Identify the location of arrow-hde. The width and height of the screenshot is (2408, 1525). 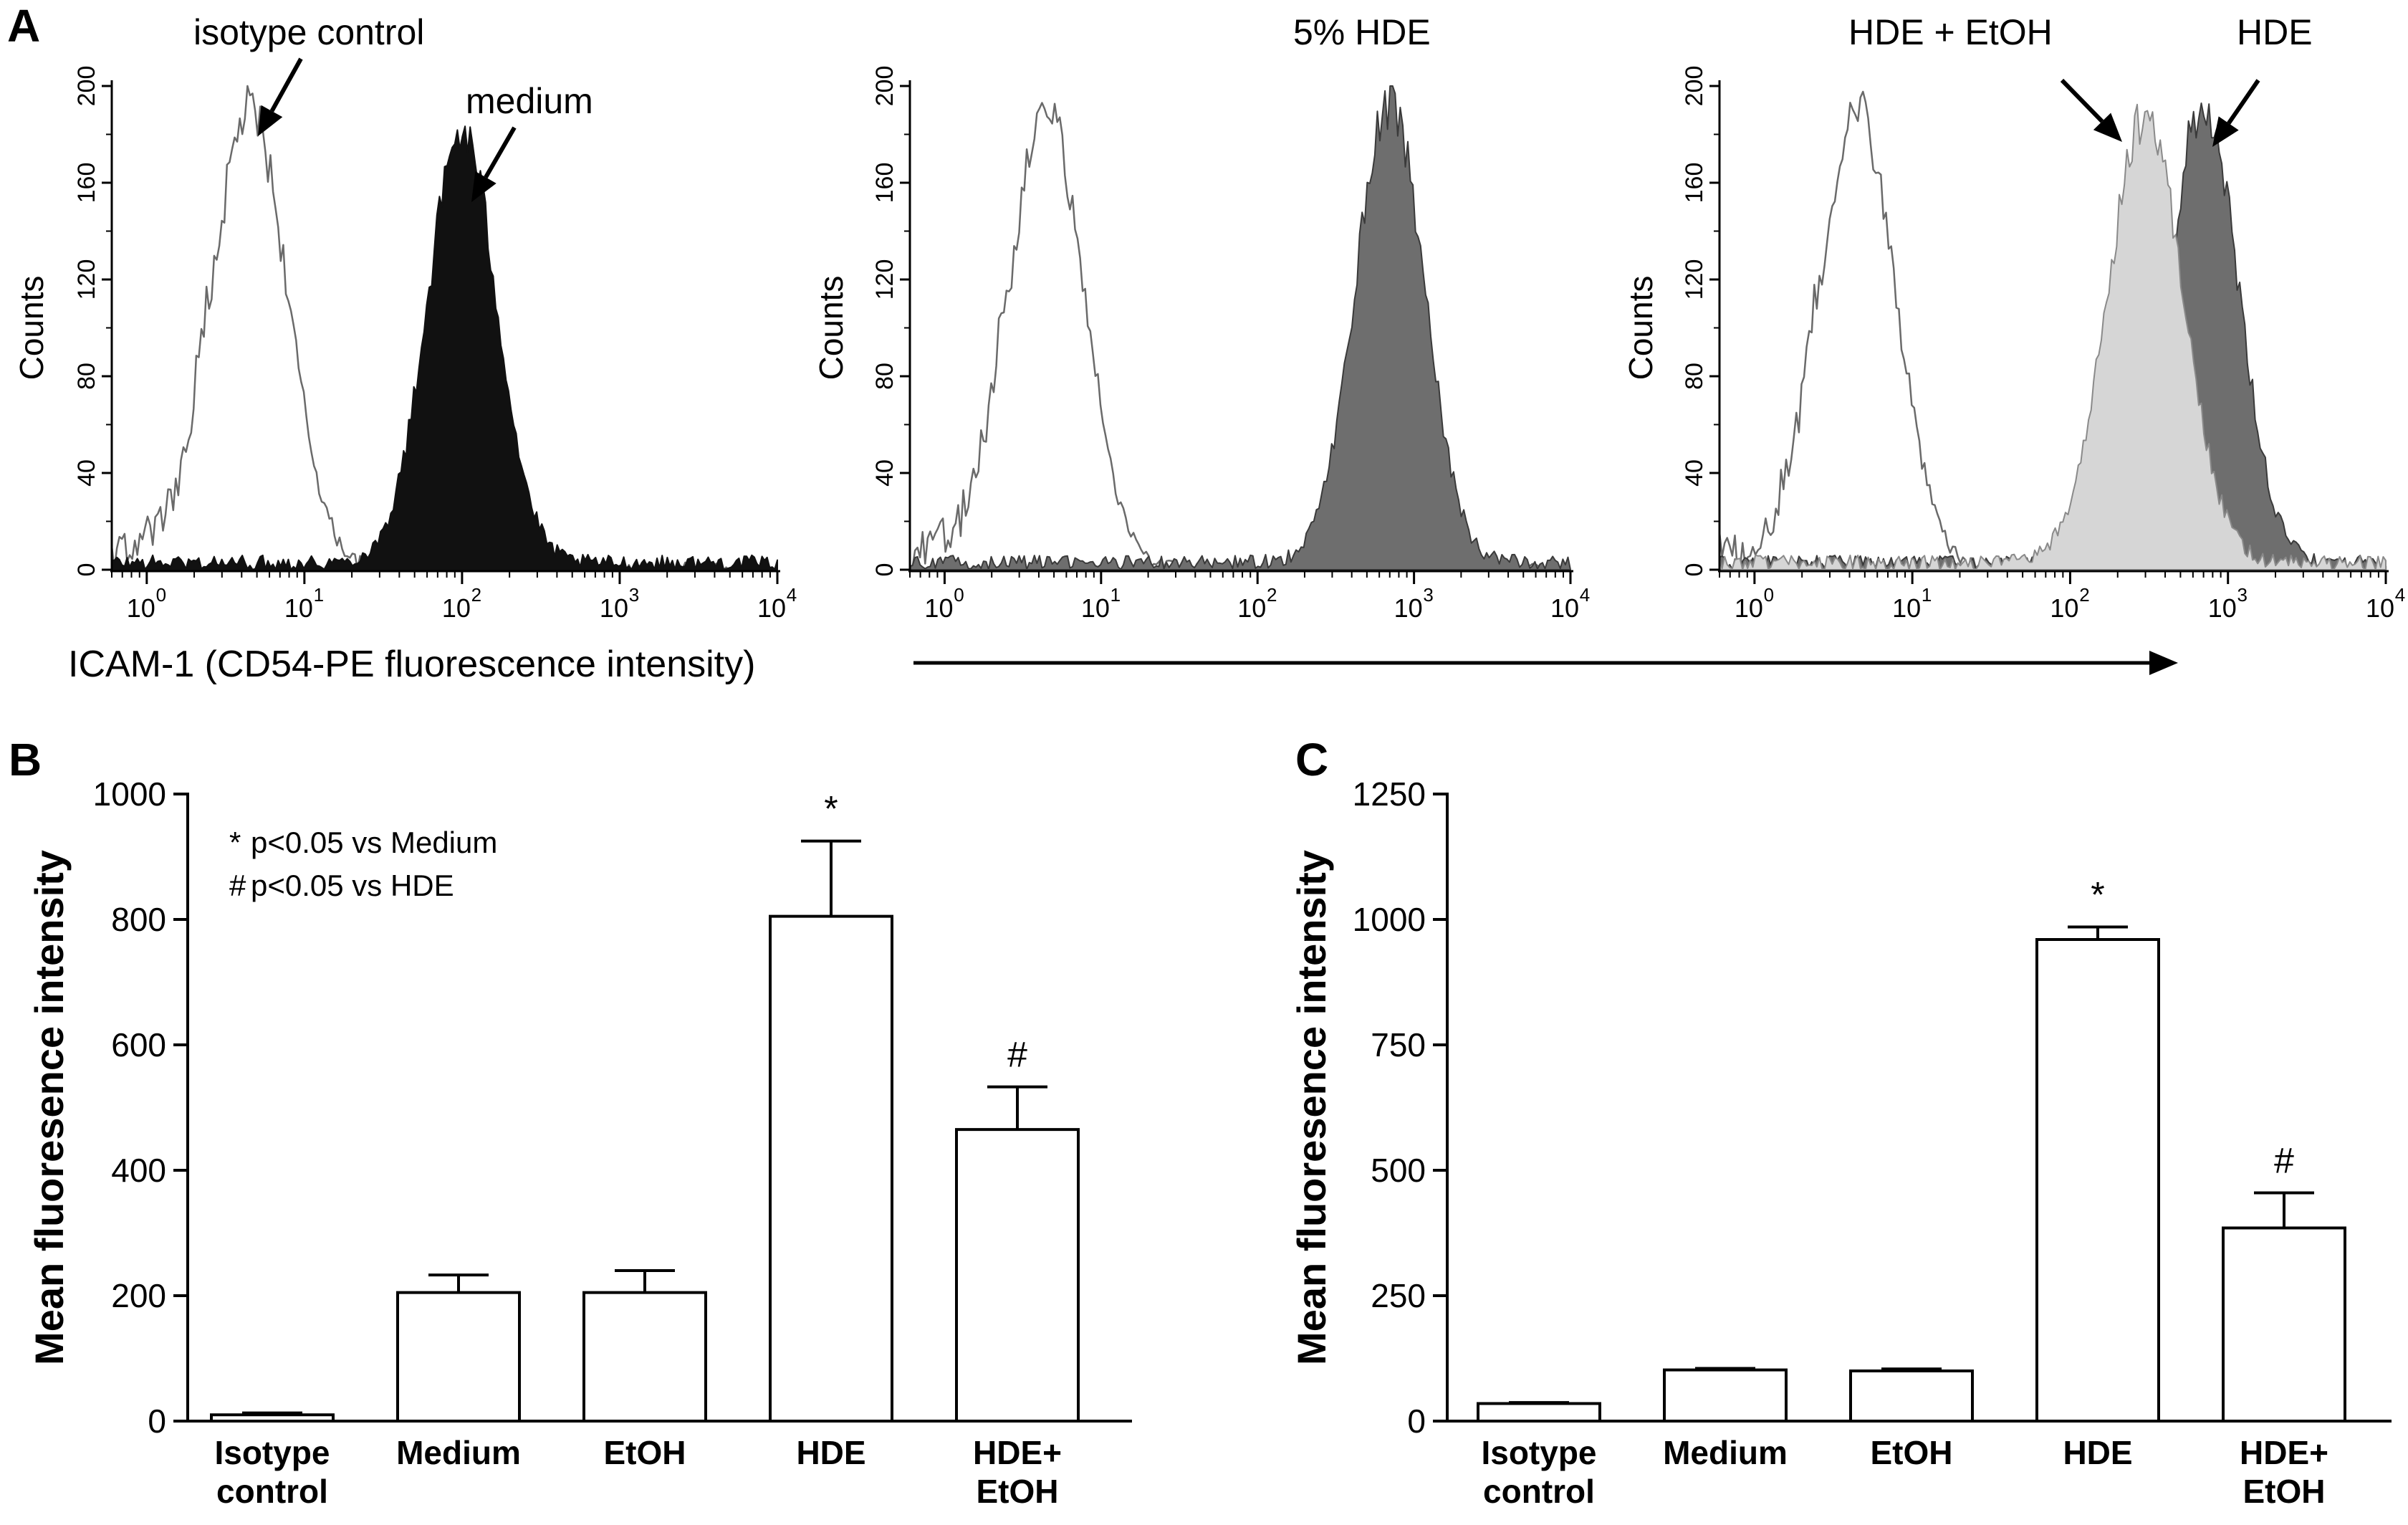
(2236, 113).